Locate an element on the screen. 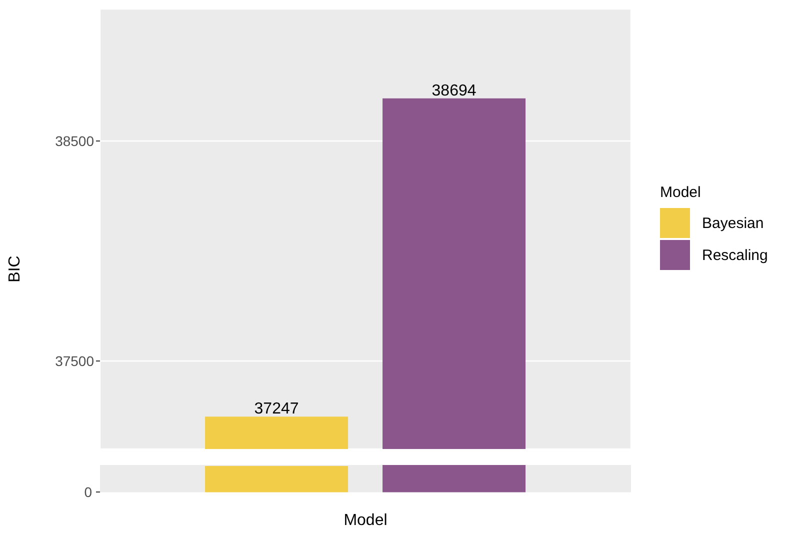 The width and height of the screenshot is (799, 533). data-label: 38694 is located at coordinates (454, 91).